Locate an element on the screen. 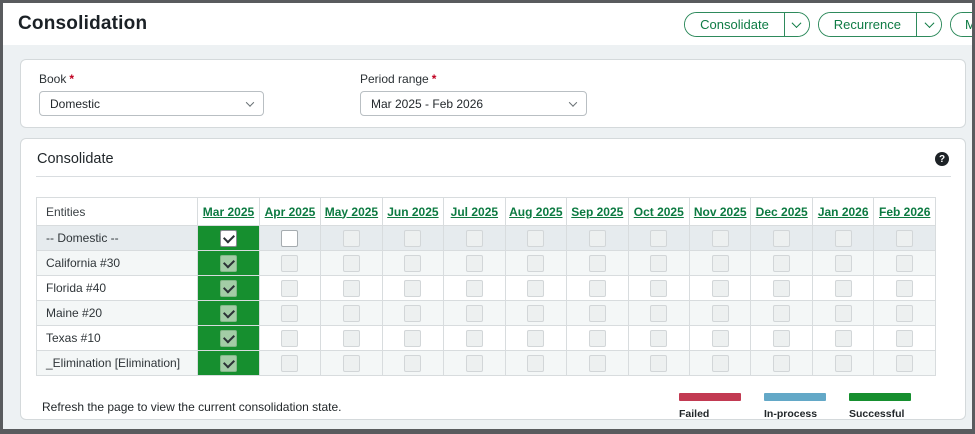  month-link: Sep 2025 is located at coordinates (597, 211).